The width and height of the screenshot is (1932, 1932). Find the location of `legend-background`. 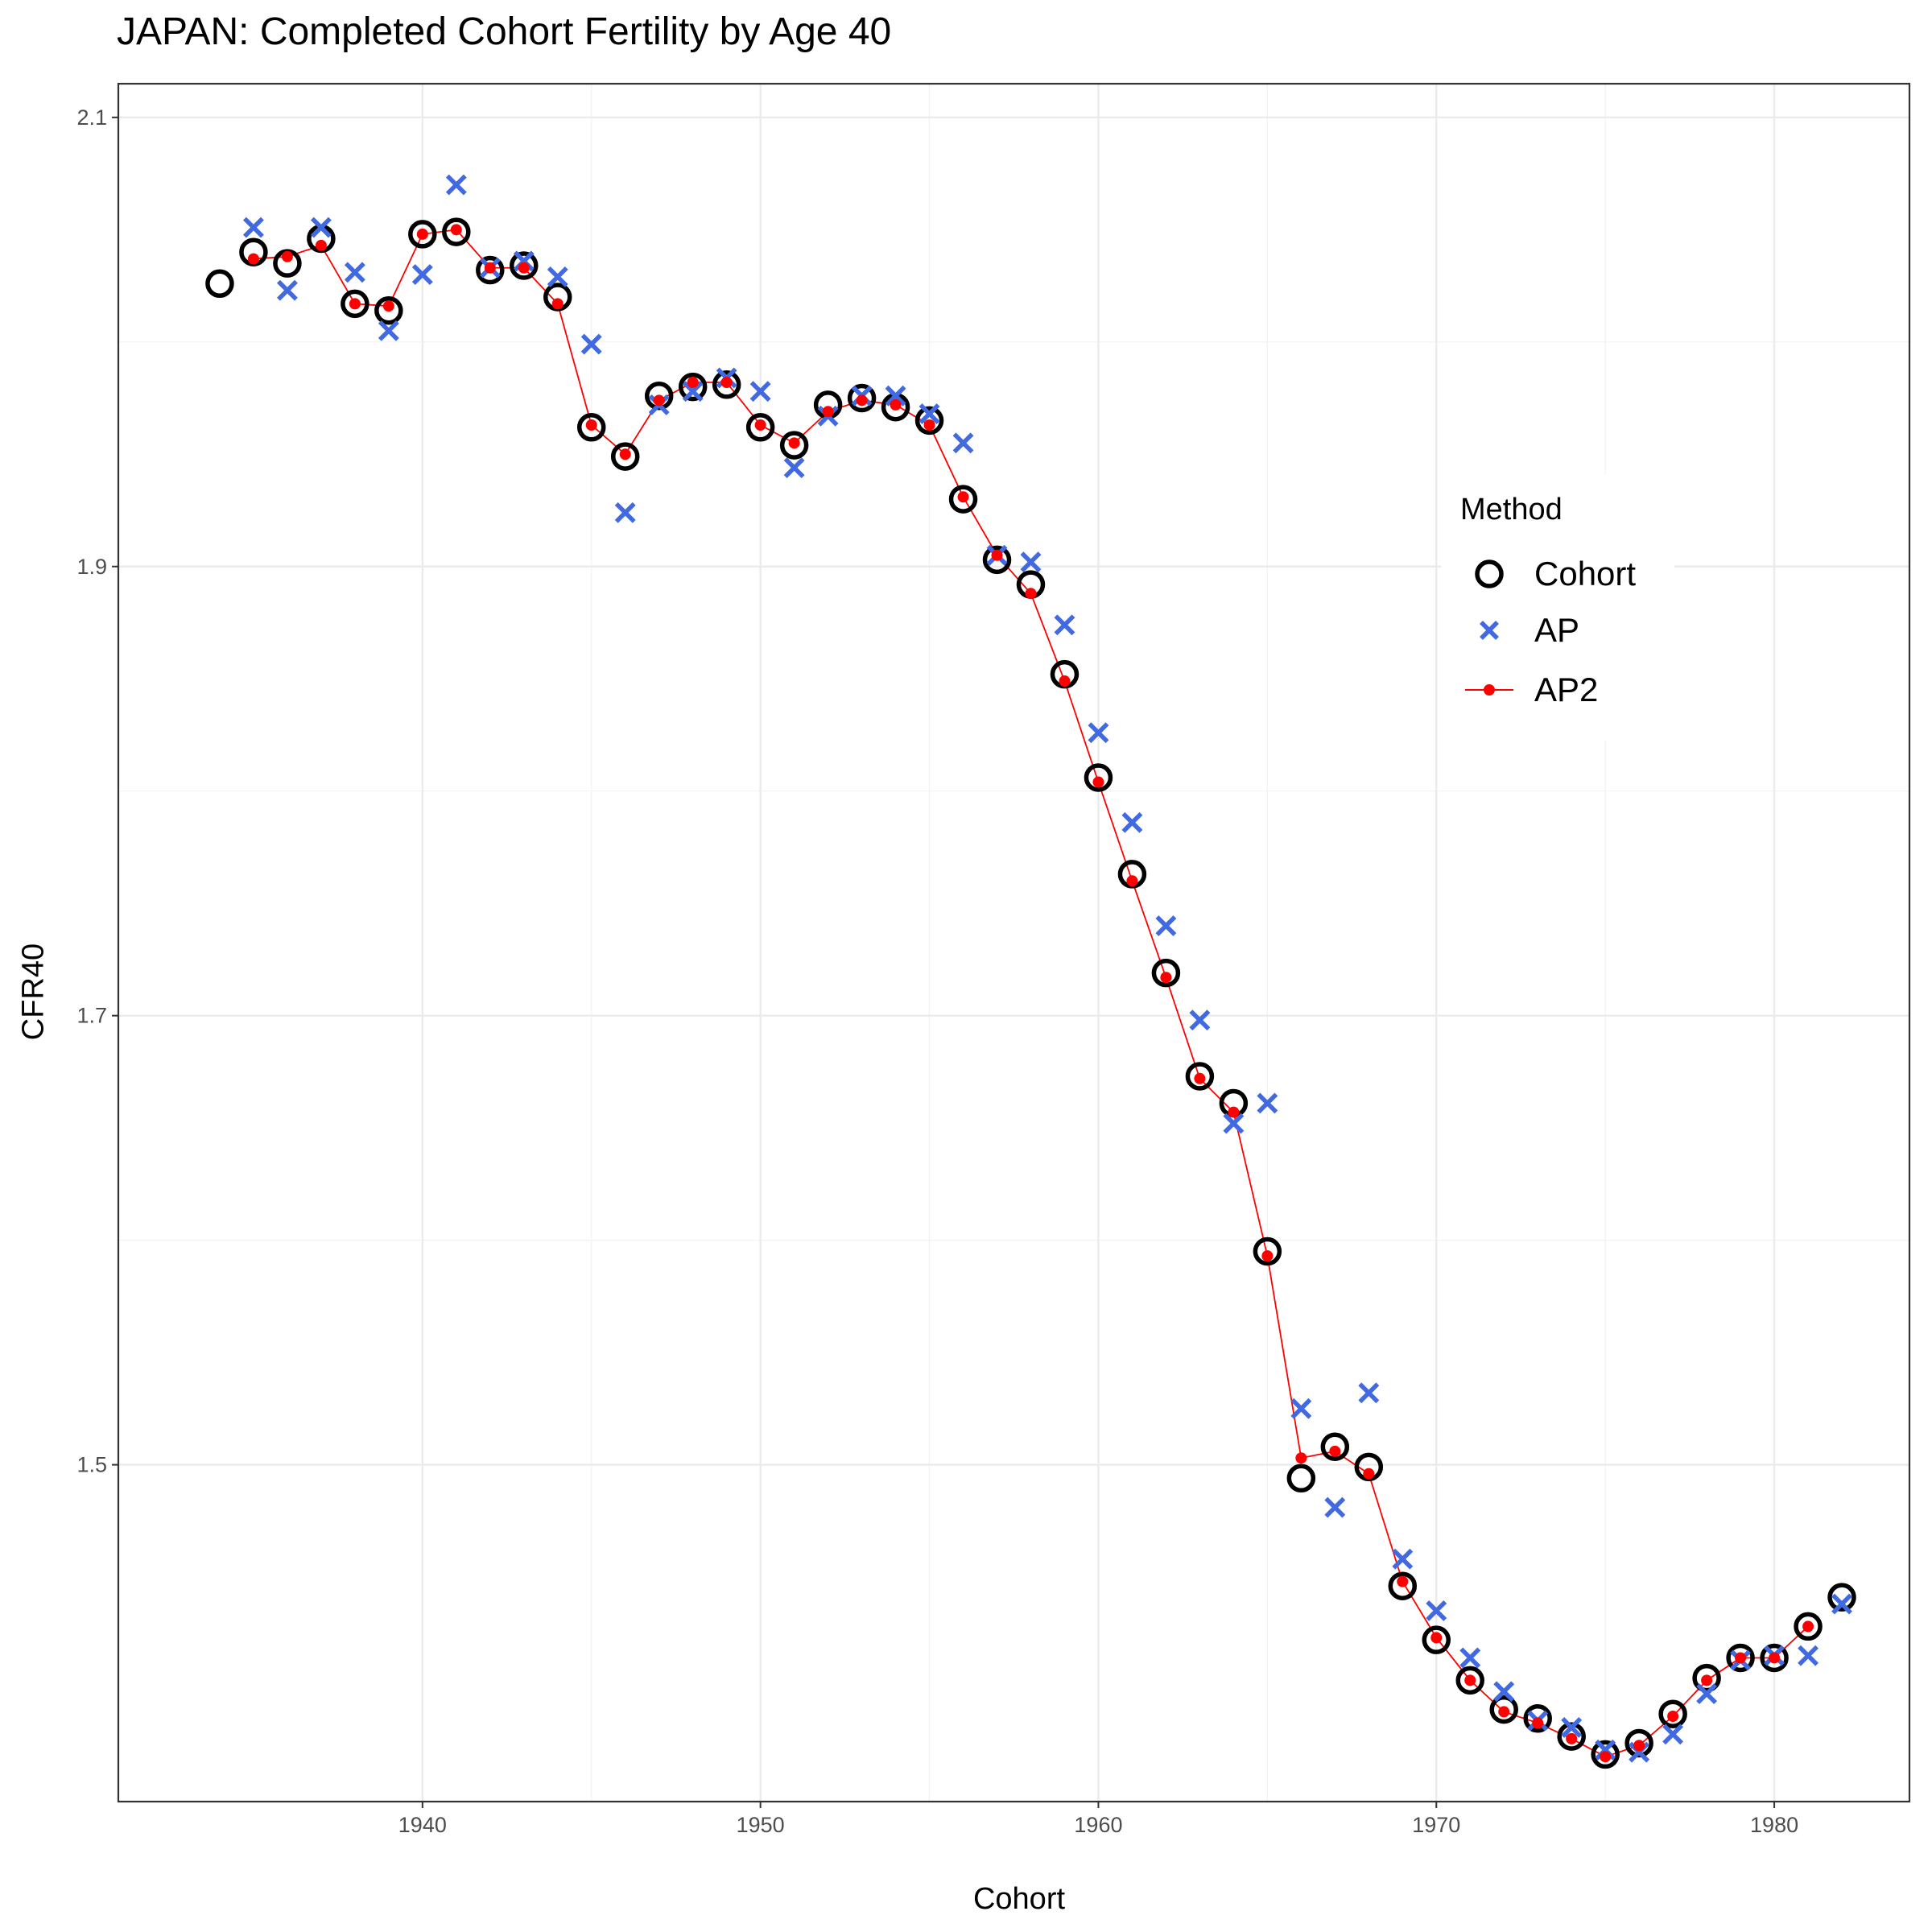

legend-background is located at coordinates (1557, 608).